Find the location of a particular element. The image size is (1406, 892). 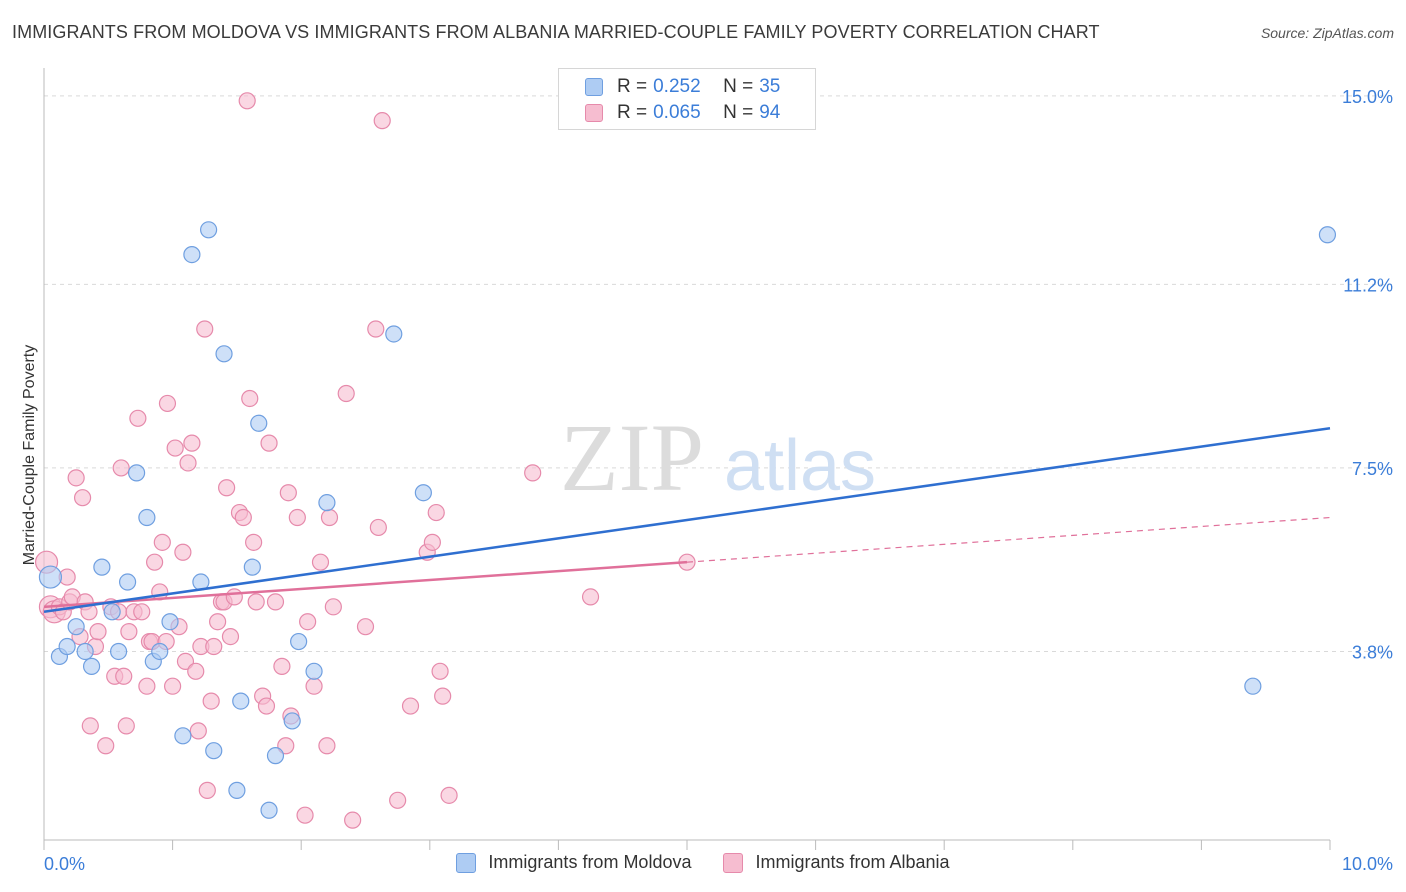

y-tick-label: 15.0% is located at coordinates (1367, 97).